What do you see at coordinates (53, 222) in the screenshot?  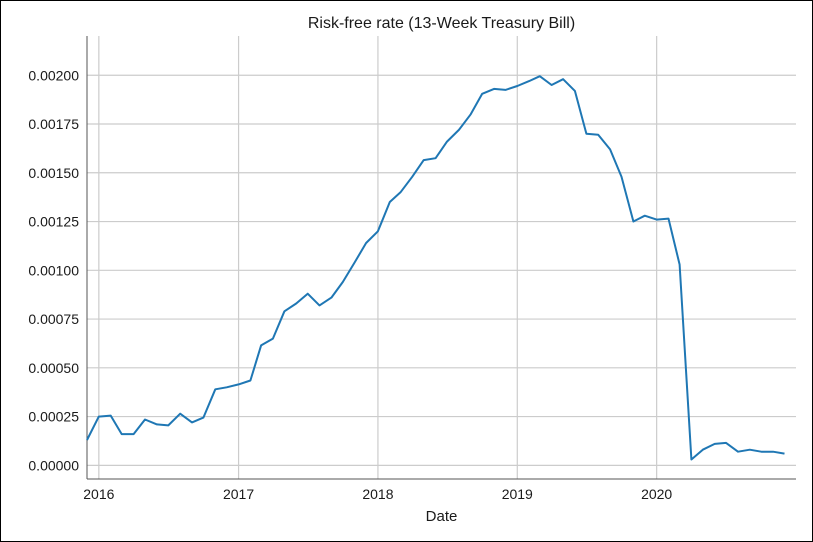 I see `y-tick-label: 0.00125` at bounding box center [53, 222].